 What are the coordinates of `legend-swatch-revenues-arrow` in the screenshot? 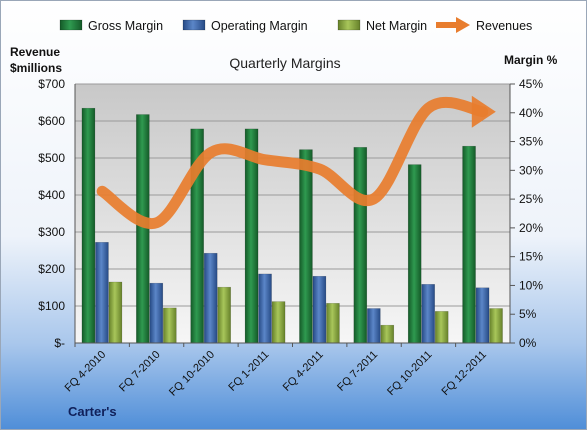 It's located at (463, 25).